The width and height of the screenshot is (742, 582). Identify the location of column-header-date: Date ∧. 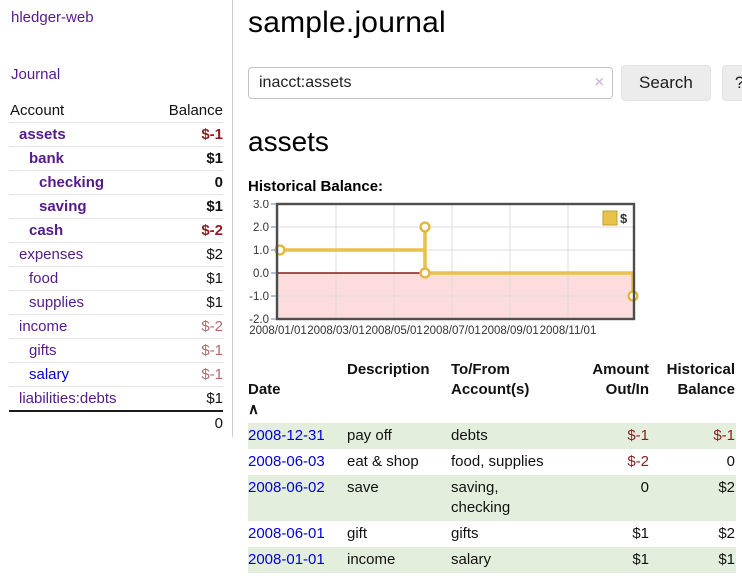
(264, 399).